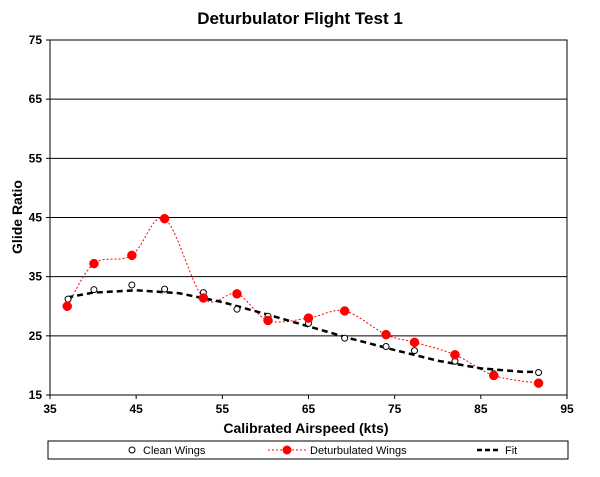 Image resolution: width=600 pixels, height=477 pixels. I want to click on legend-clean-wings-marker, so click(132, 450).